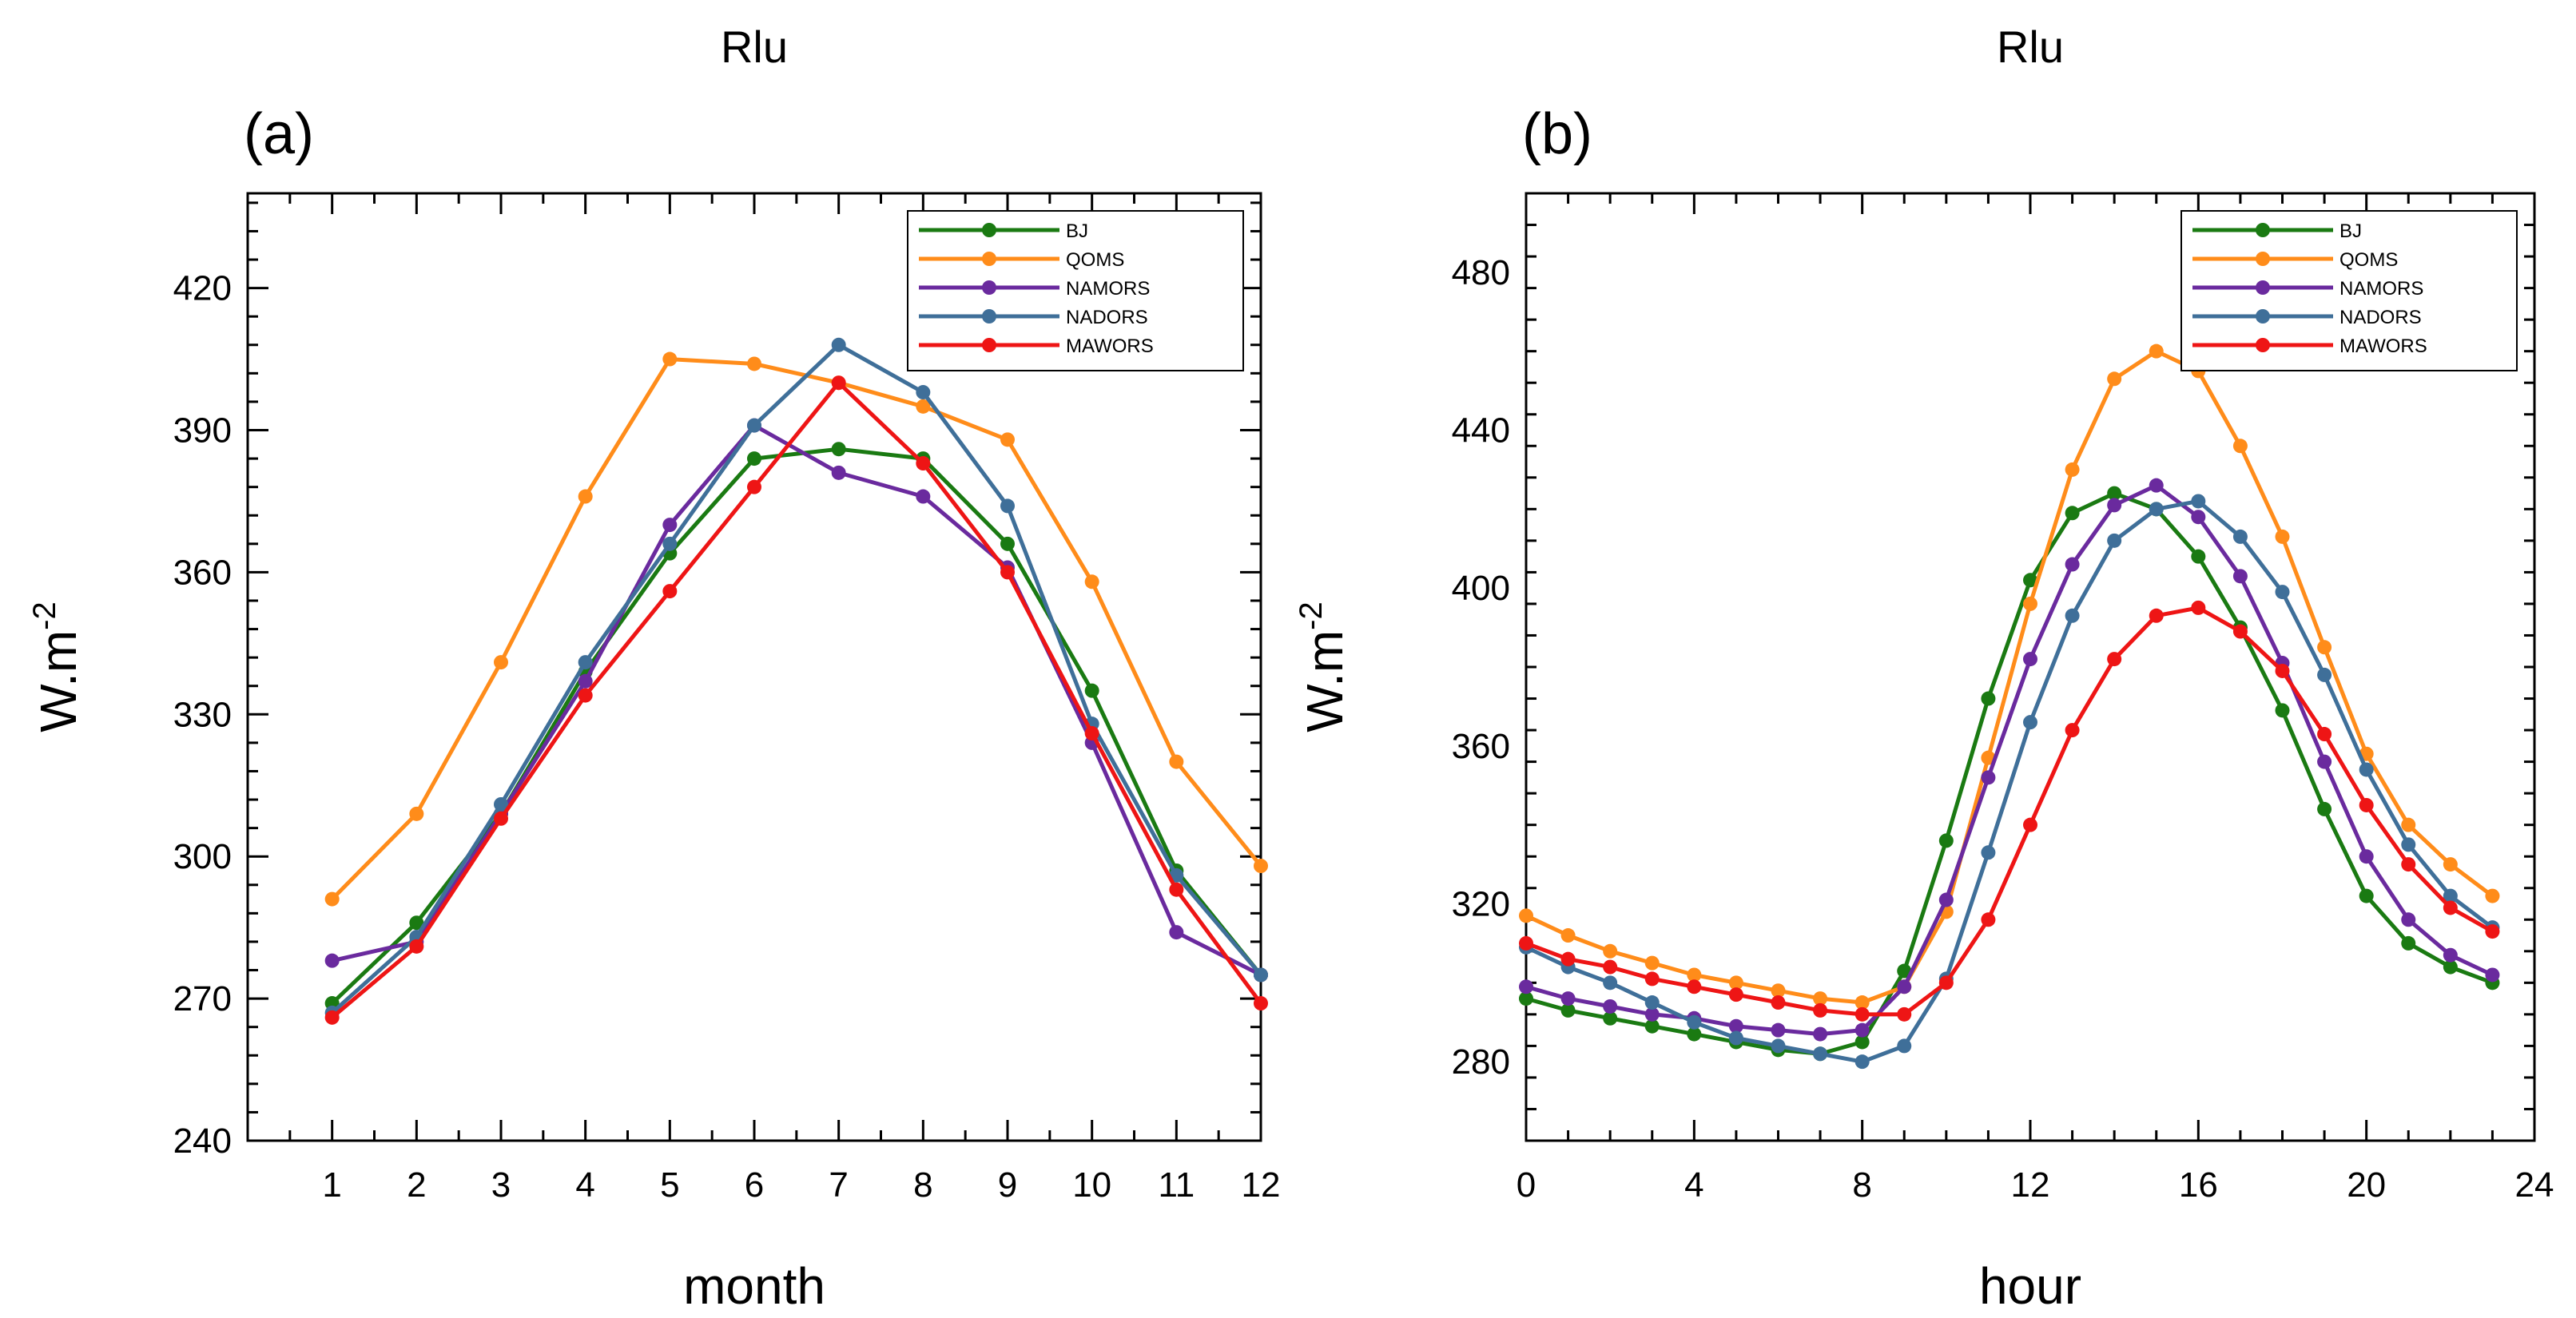 The width and height of the screenshot is (2576, 1318). Describe the element at coordinates (1861, 1185) in the screenshot. I see `x-tick-label: 8` at that location.